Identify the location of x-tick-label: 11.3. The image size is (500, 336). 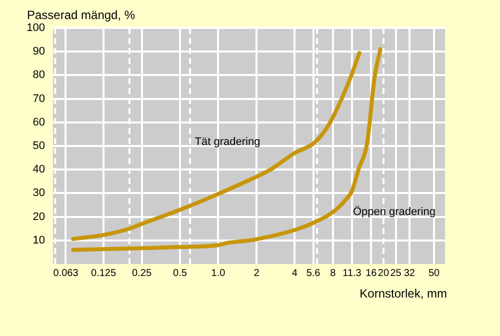
(352, 273).